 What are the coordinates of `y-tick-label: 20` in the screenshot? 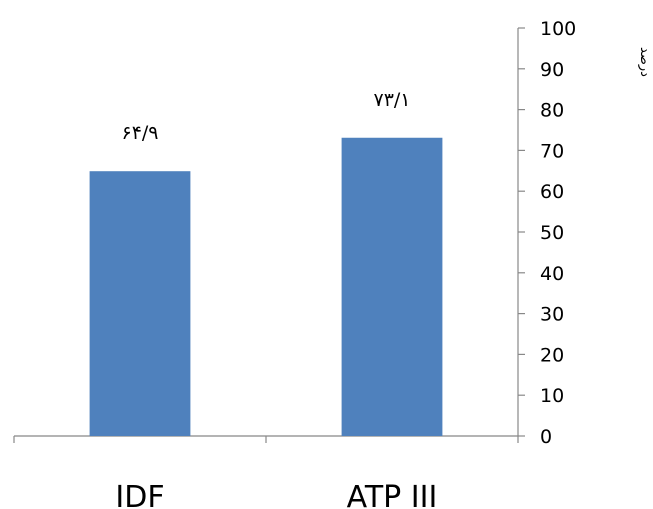 It's located at (552, 355).